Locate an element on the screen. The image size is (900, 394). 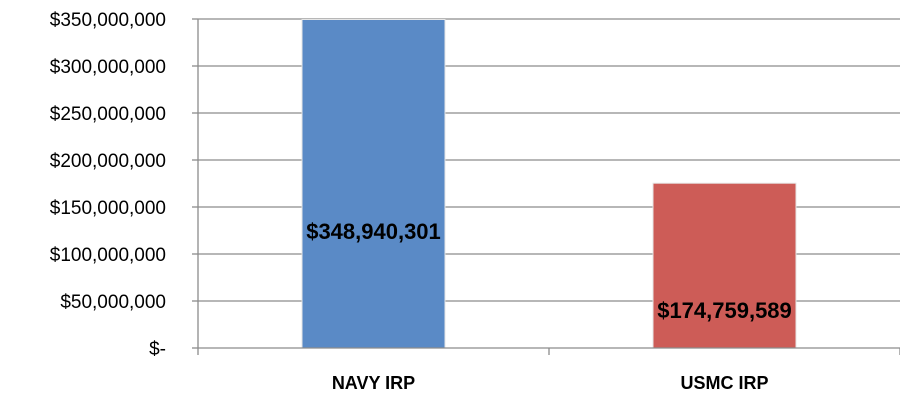
y-tick-label: $100,000,000 is located at coordinates (108, 255).